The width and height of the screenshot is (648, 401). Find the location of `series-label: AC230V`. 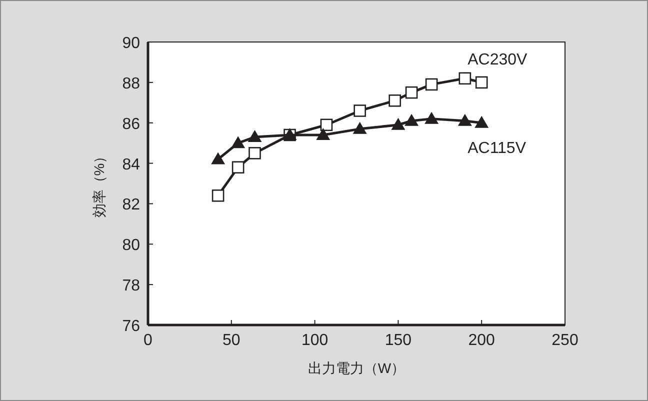

series-label: AC230V is located at coordinates (498, 59).